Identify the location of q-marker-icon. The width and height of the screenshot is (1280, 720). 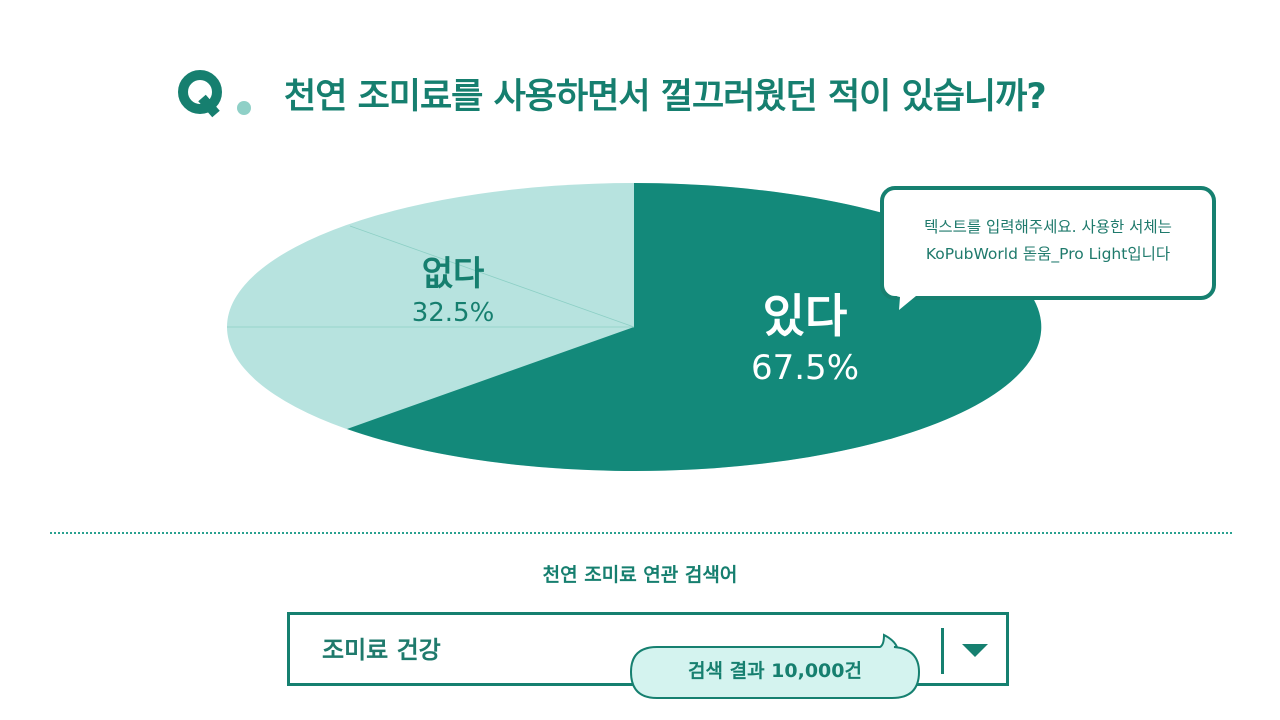
(214, 94).